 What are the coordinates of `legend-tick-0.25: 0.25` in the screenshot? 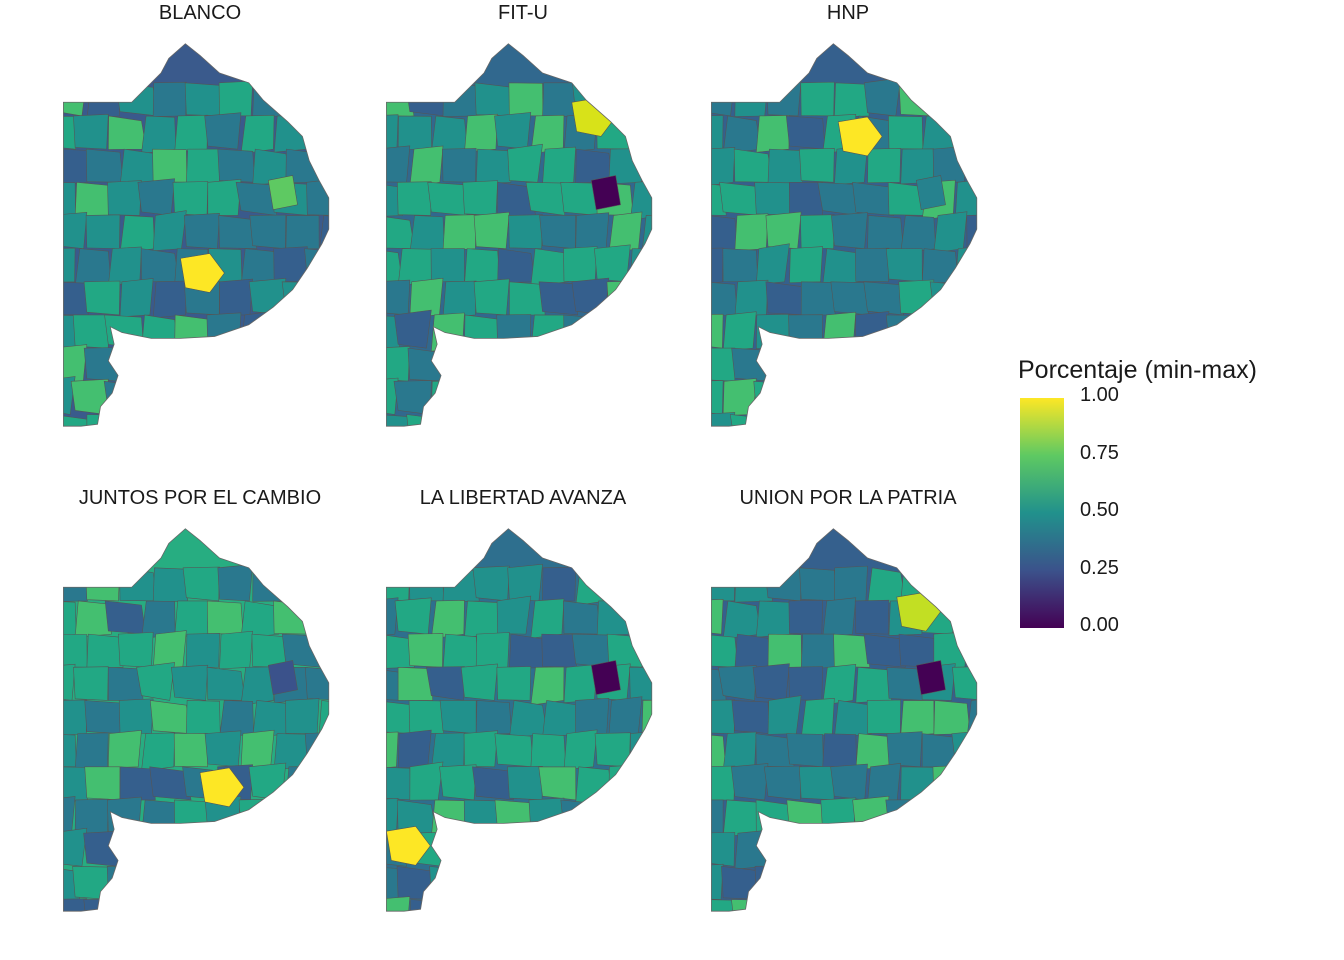 It's located at (1099, 568).